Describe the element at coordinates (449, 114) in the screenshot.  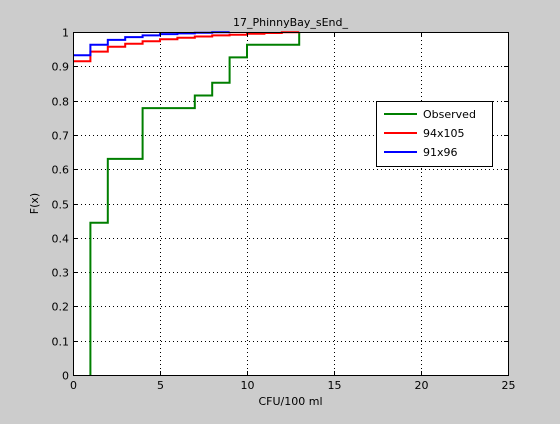
I see `legend-label: Observed` at that location.